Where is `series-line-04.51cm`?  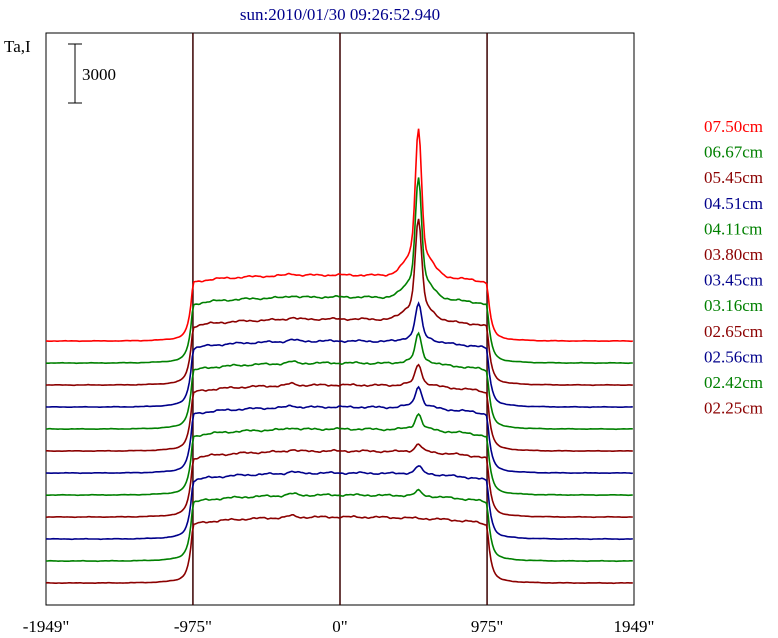 series-line-04.51cm is located at coordinates (339, 355).